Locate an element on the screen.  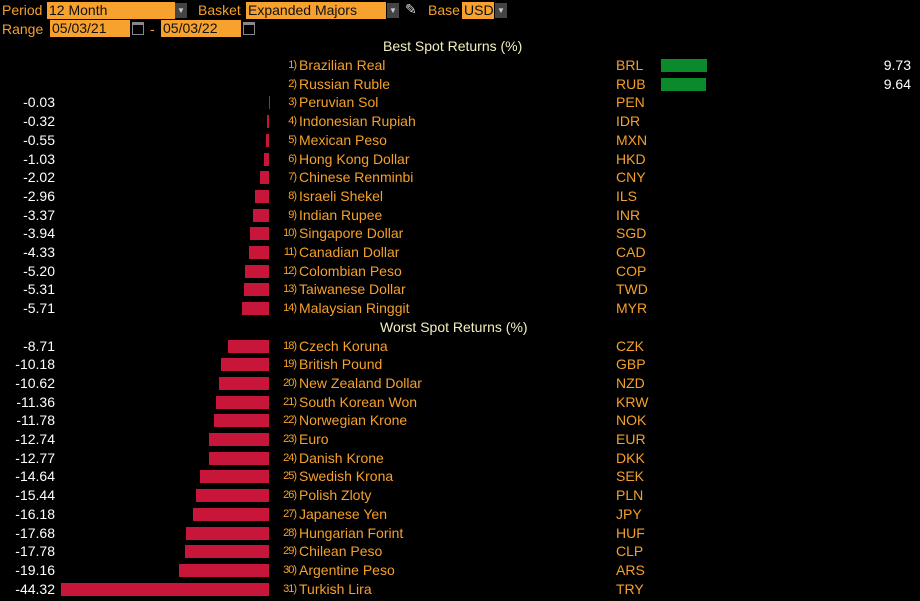
currency-name: Singapore Dollar is located at coordinates (351, 233).